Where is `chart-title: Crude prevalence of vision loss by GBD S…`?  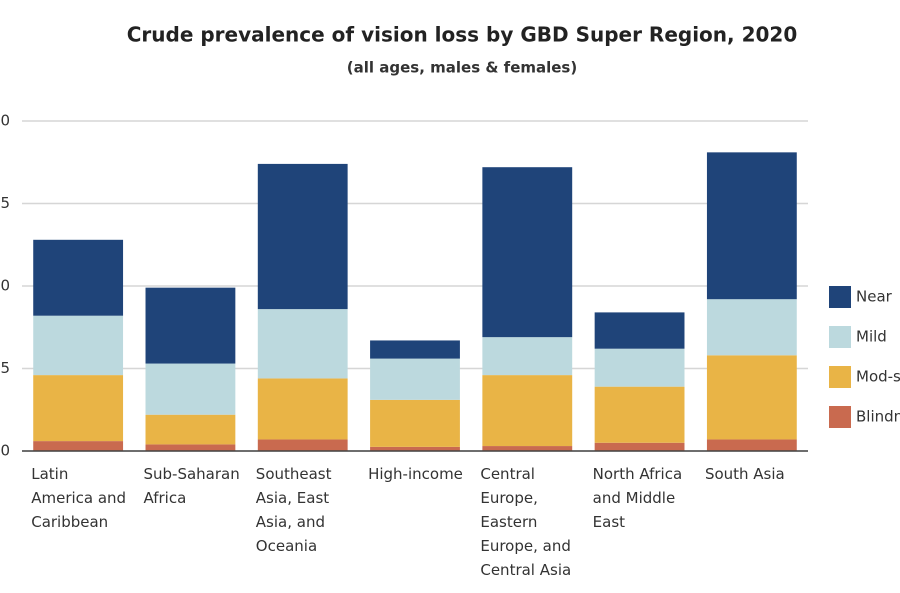 chart-title: Crude prevalence of vision loss by GBD S… is located at coordinates (462, 35).